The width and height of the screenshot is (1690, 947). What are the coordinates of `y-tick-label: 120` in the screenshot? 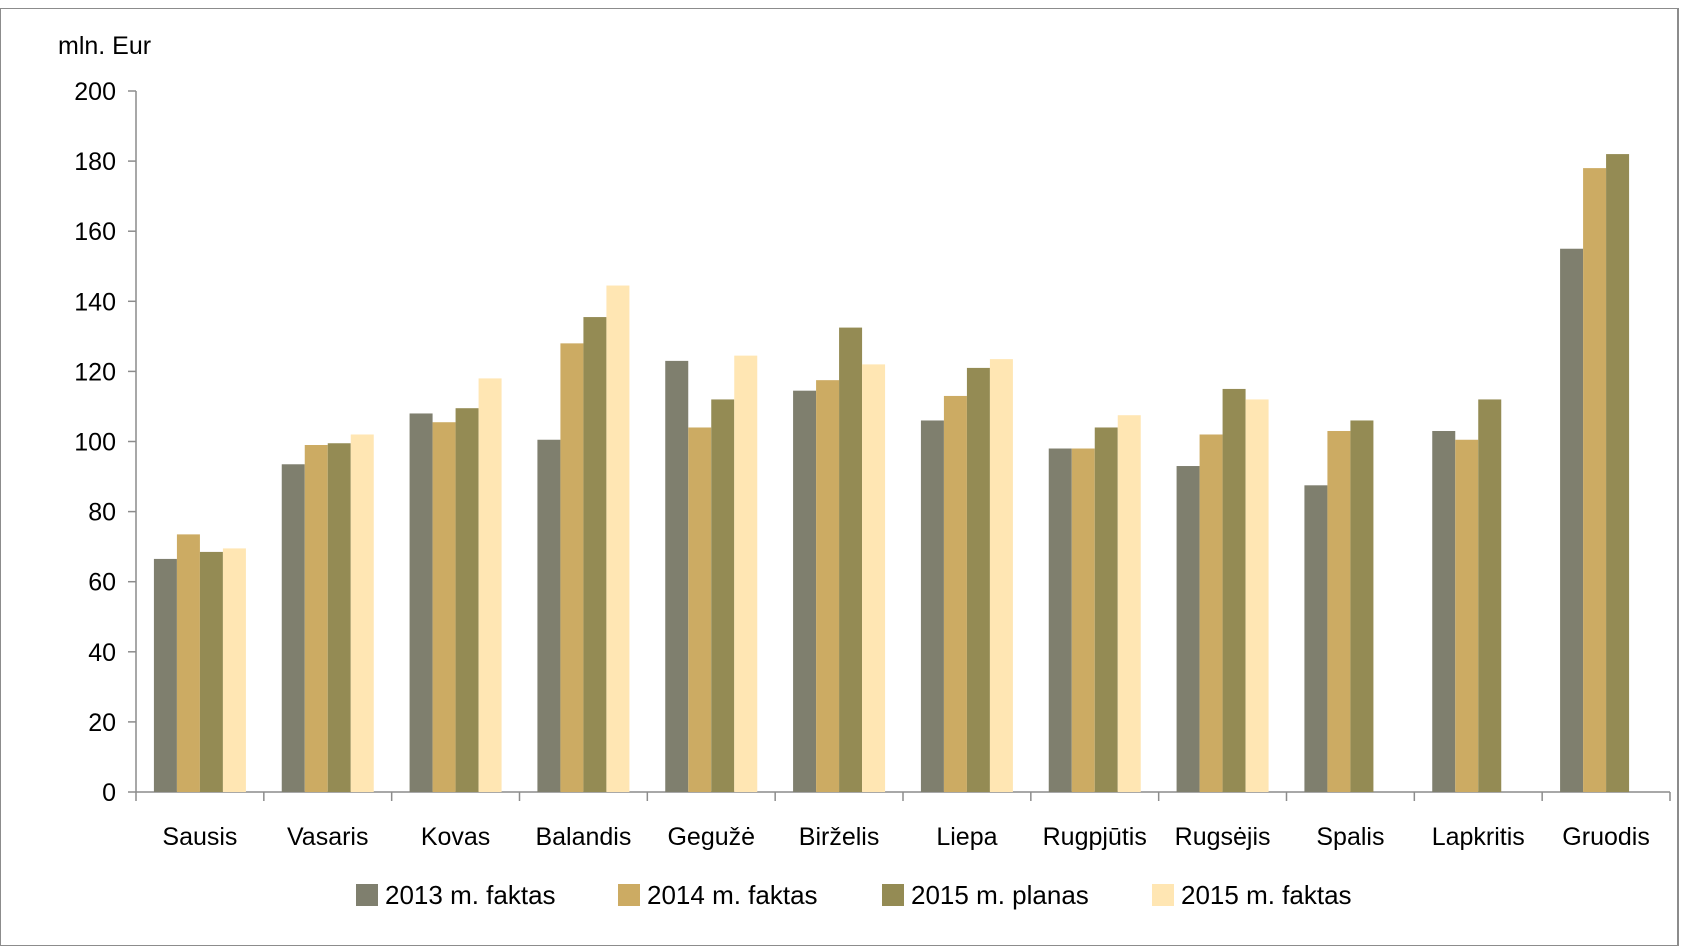 It's located at (95, 372).